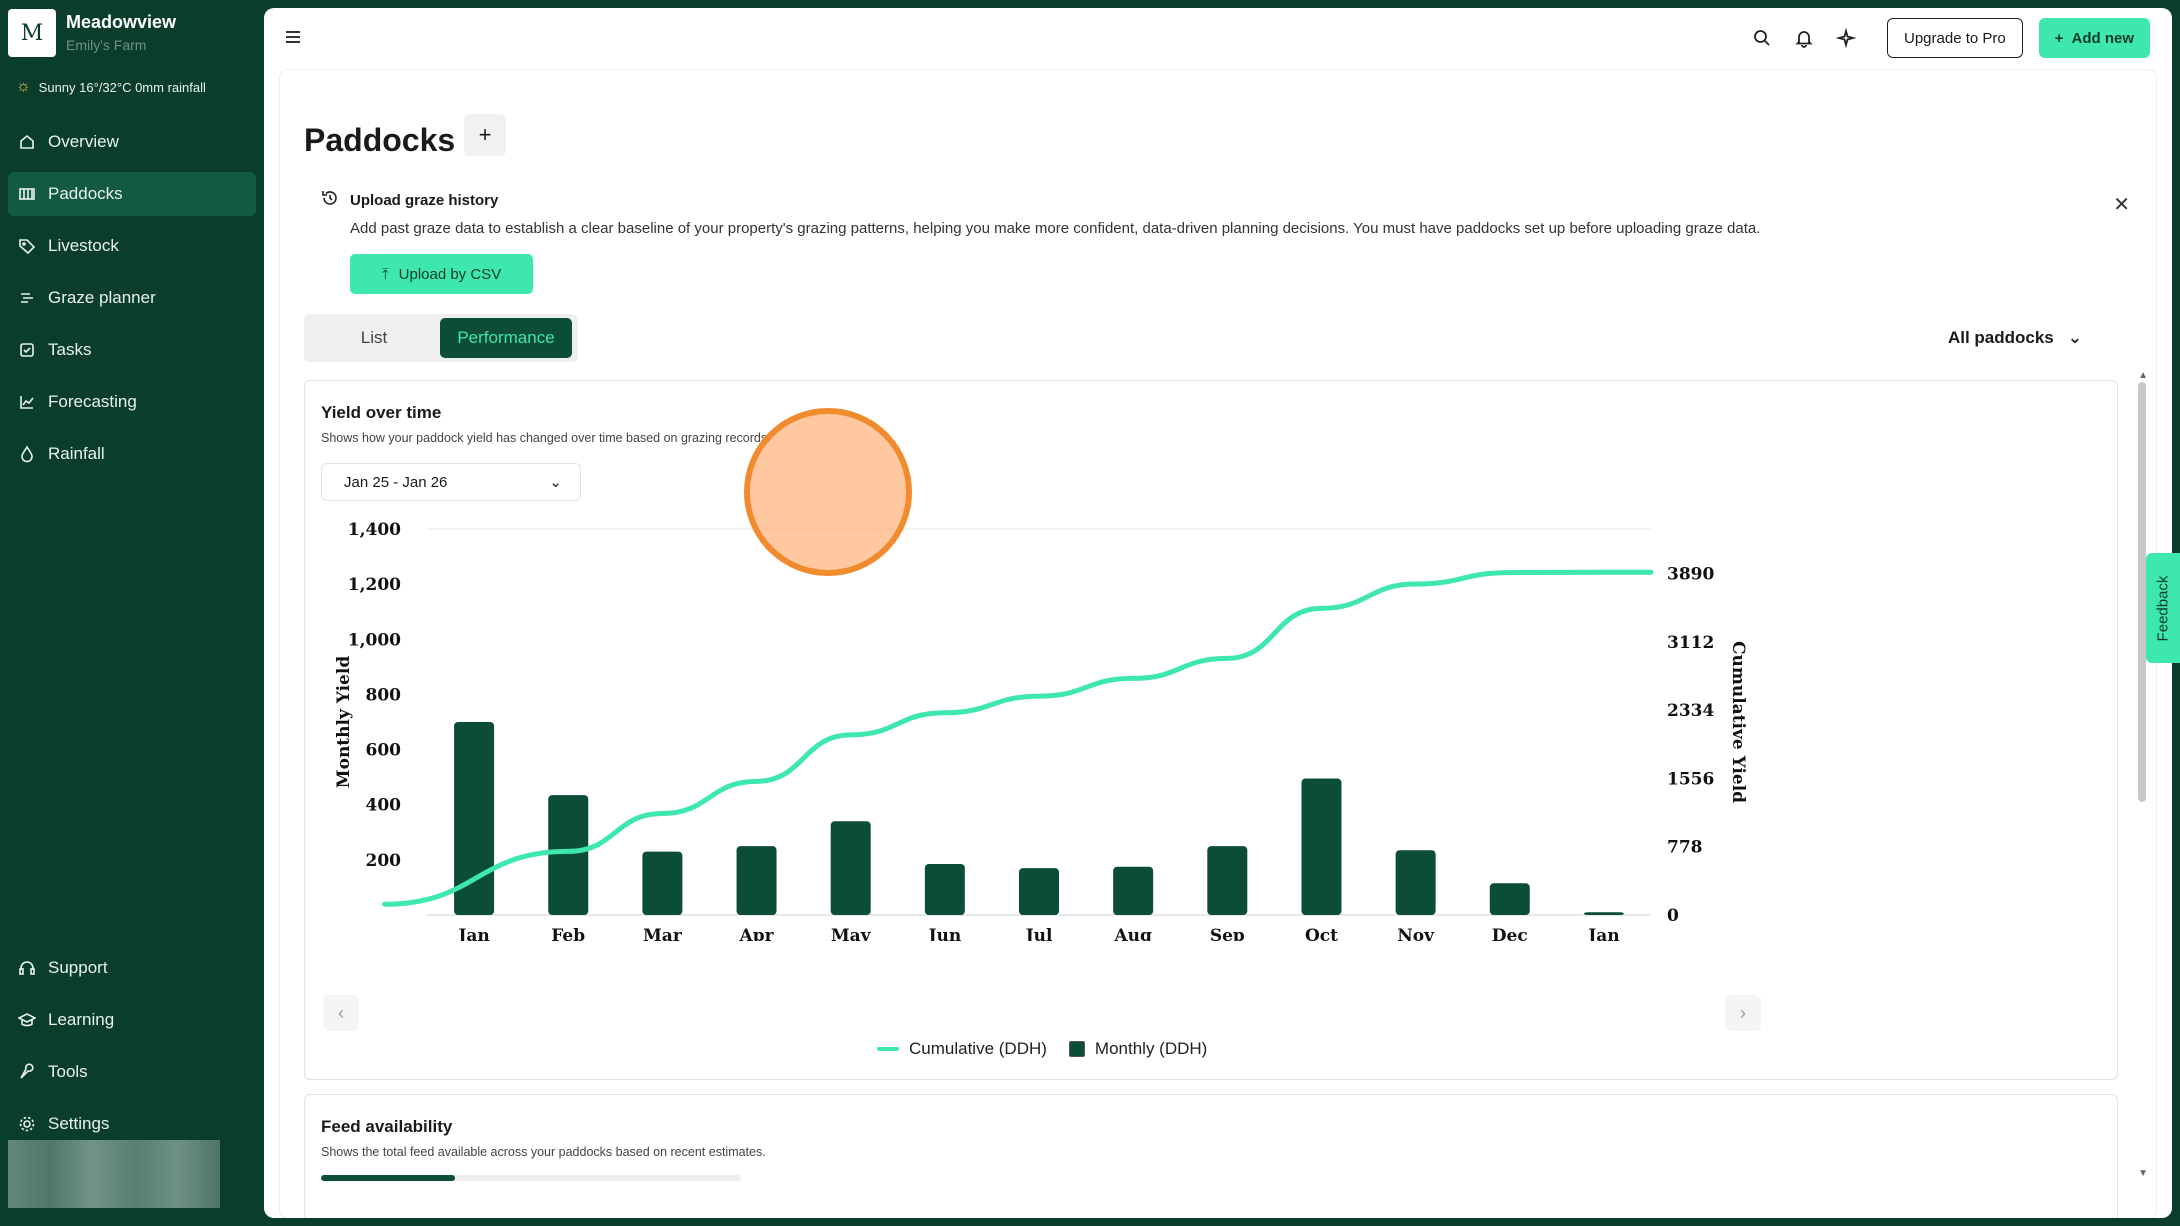 This screenshot has height=1226, width=2180. Describe the element at coordinates (396, 482) in the screenshot. I see `date-range-value: Jan 25 - Jan 26` at that location.